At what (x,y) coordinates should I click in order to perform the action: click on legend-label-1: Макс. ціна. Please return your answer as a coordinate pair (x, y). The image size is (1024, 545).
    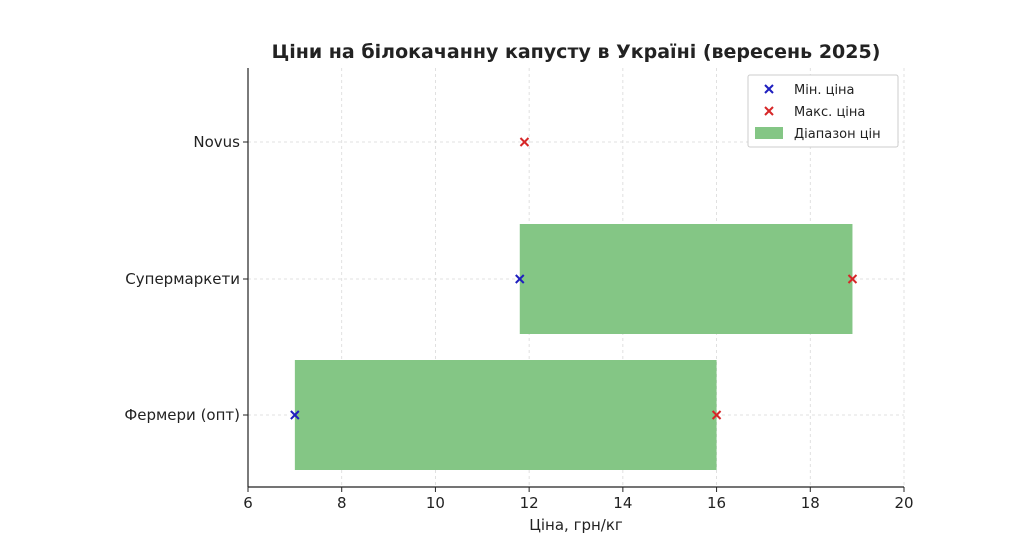
    Looking at the image, I should click on (829, 112).